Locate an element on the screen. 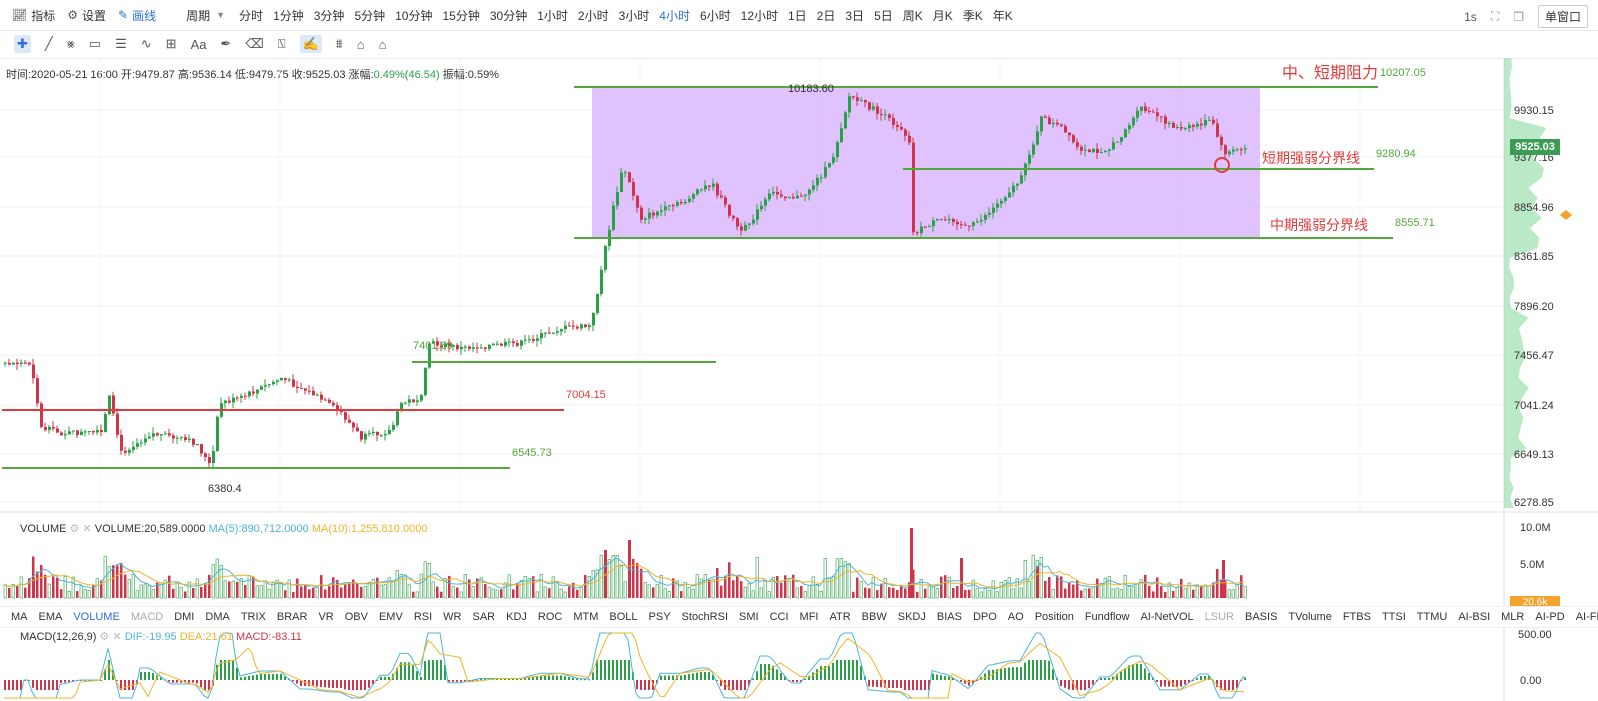 Image resolution: width=1598 pixels, height=701 pixels. macd-settings-icon: ⚙ is located at coordinates (104, 637).